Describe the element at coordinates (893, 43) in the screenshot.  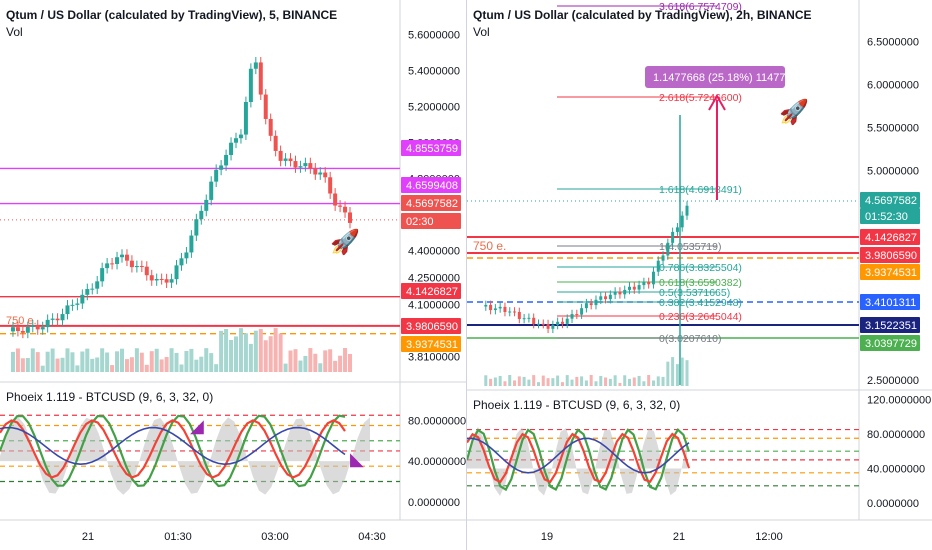
I see `right-price-tick: 6.5000000` at that location.